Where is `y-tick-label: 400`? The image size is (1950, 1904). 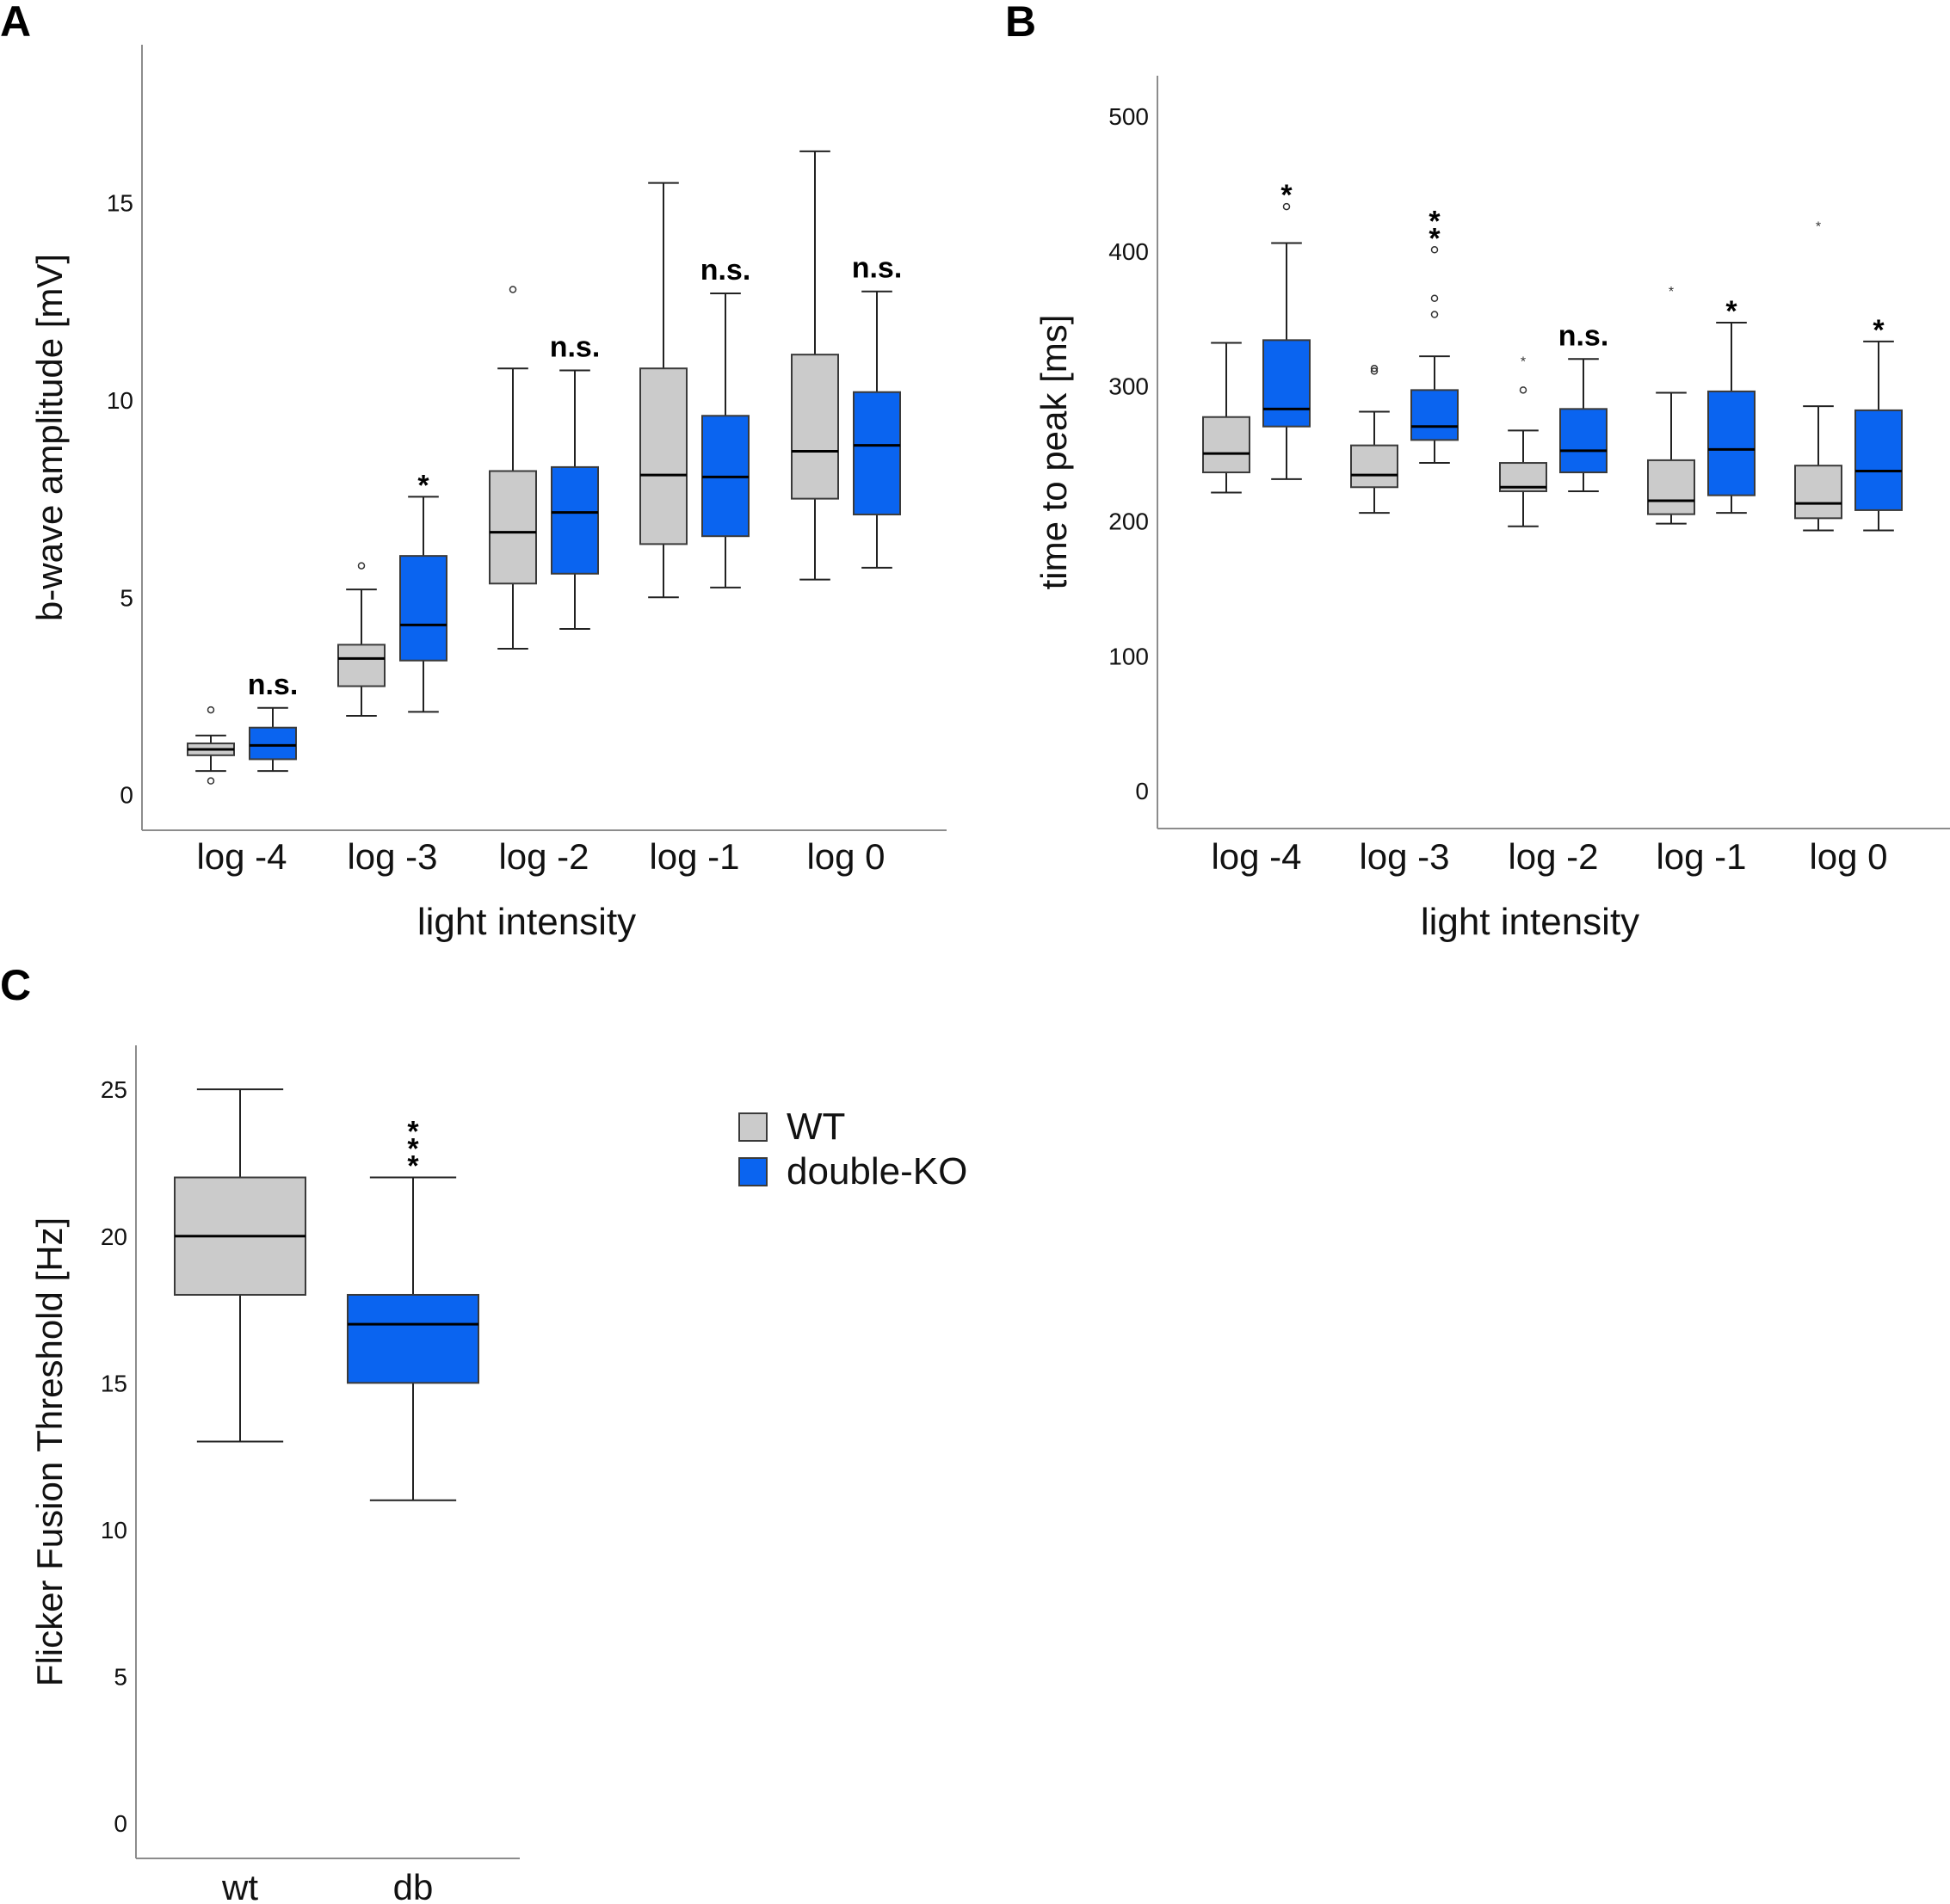 y-tick-label: 400 is located at coordinates (1128, 252).